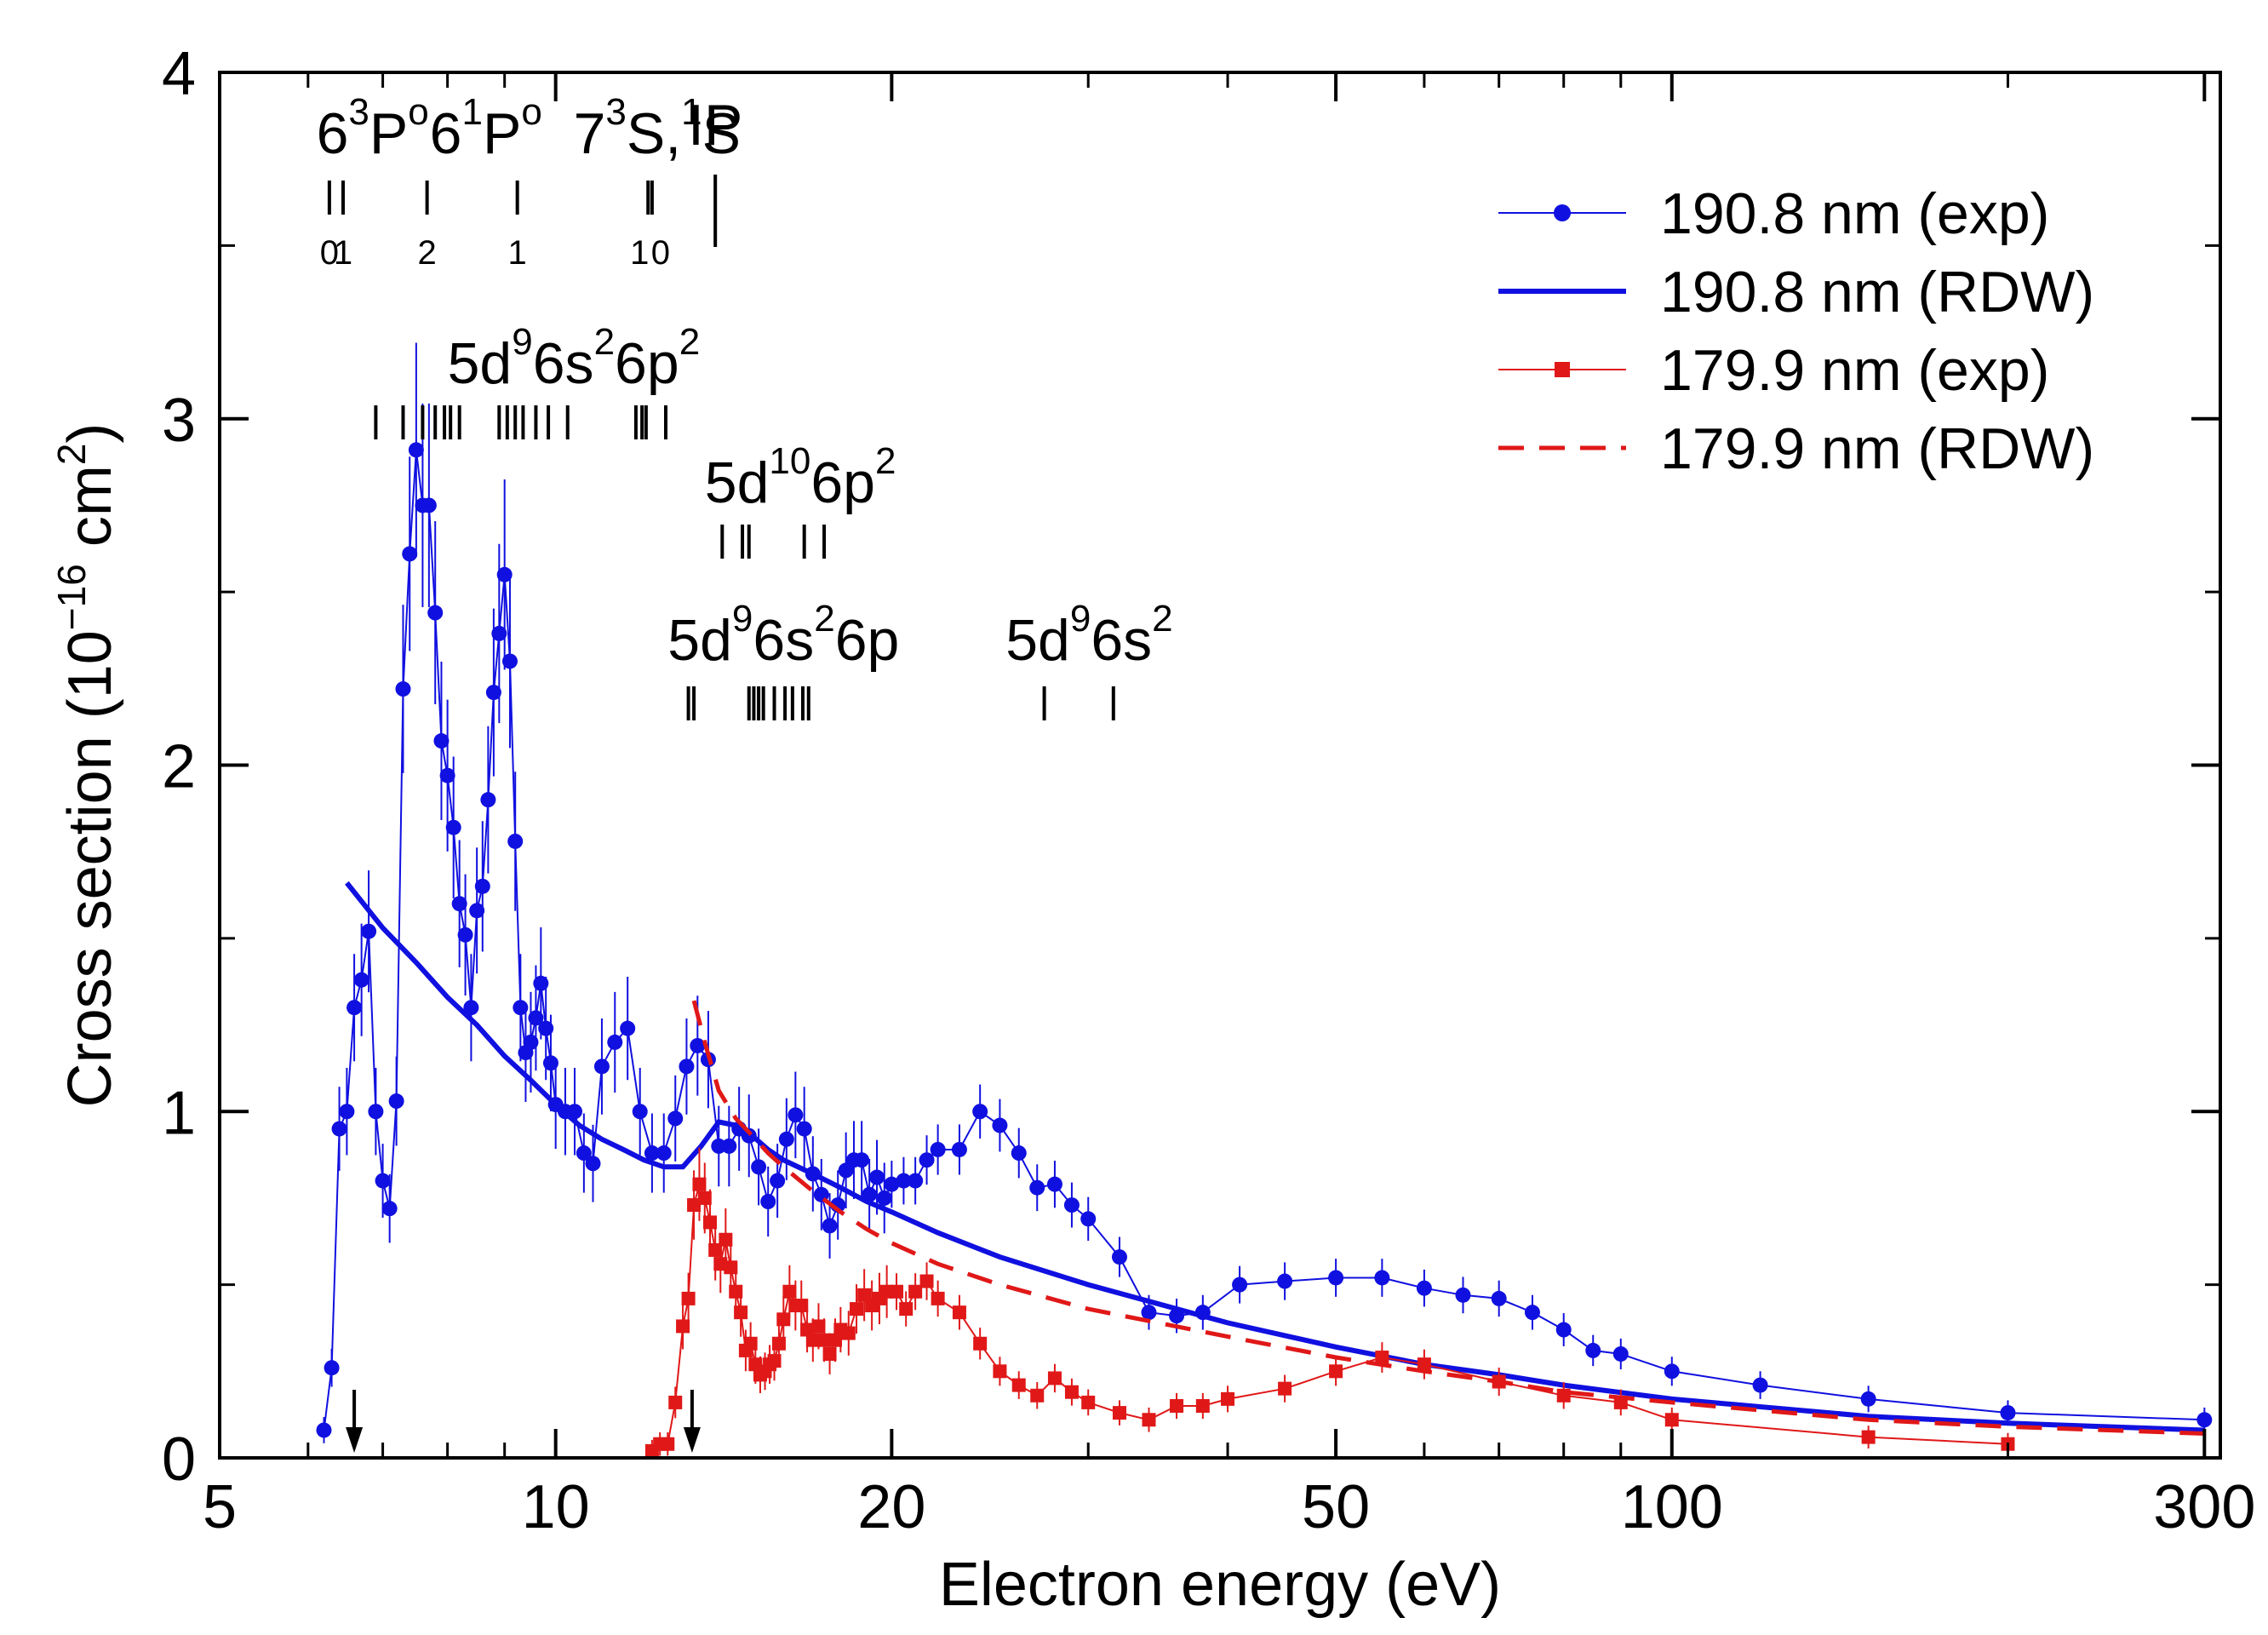  I want to click on label-5d9-6s2-6p2-part: 6s, so click(563, 363).